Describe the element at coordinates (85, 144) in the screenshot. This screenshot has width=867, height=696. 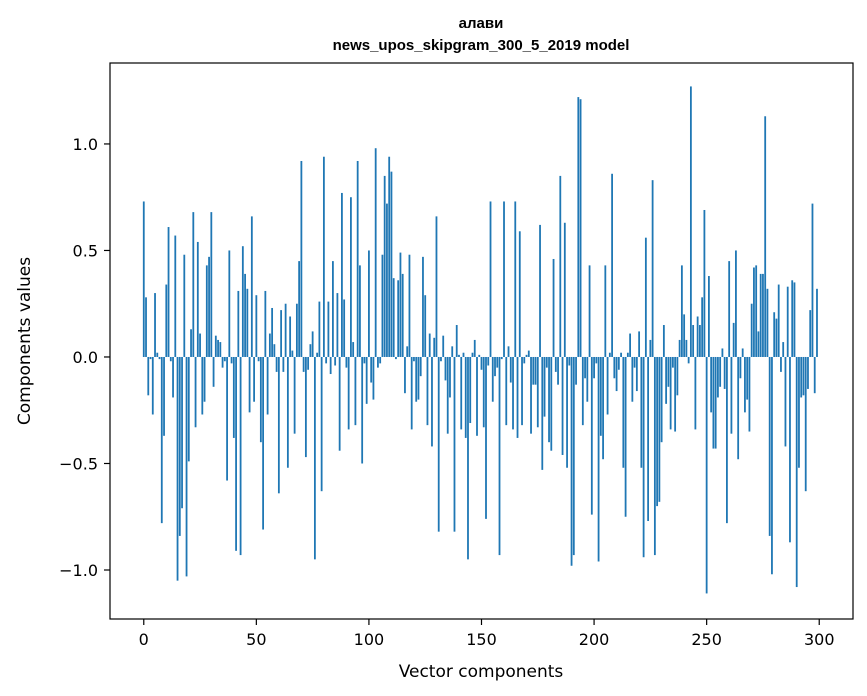
I see `y-tick-label: 1.0` at that location.